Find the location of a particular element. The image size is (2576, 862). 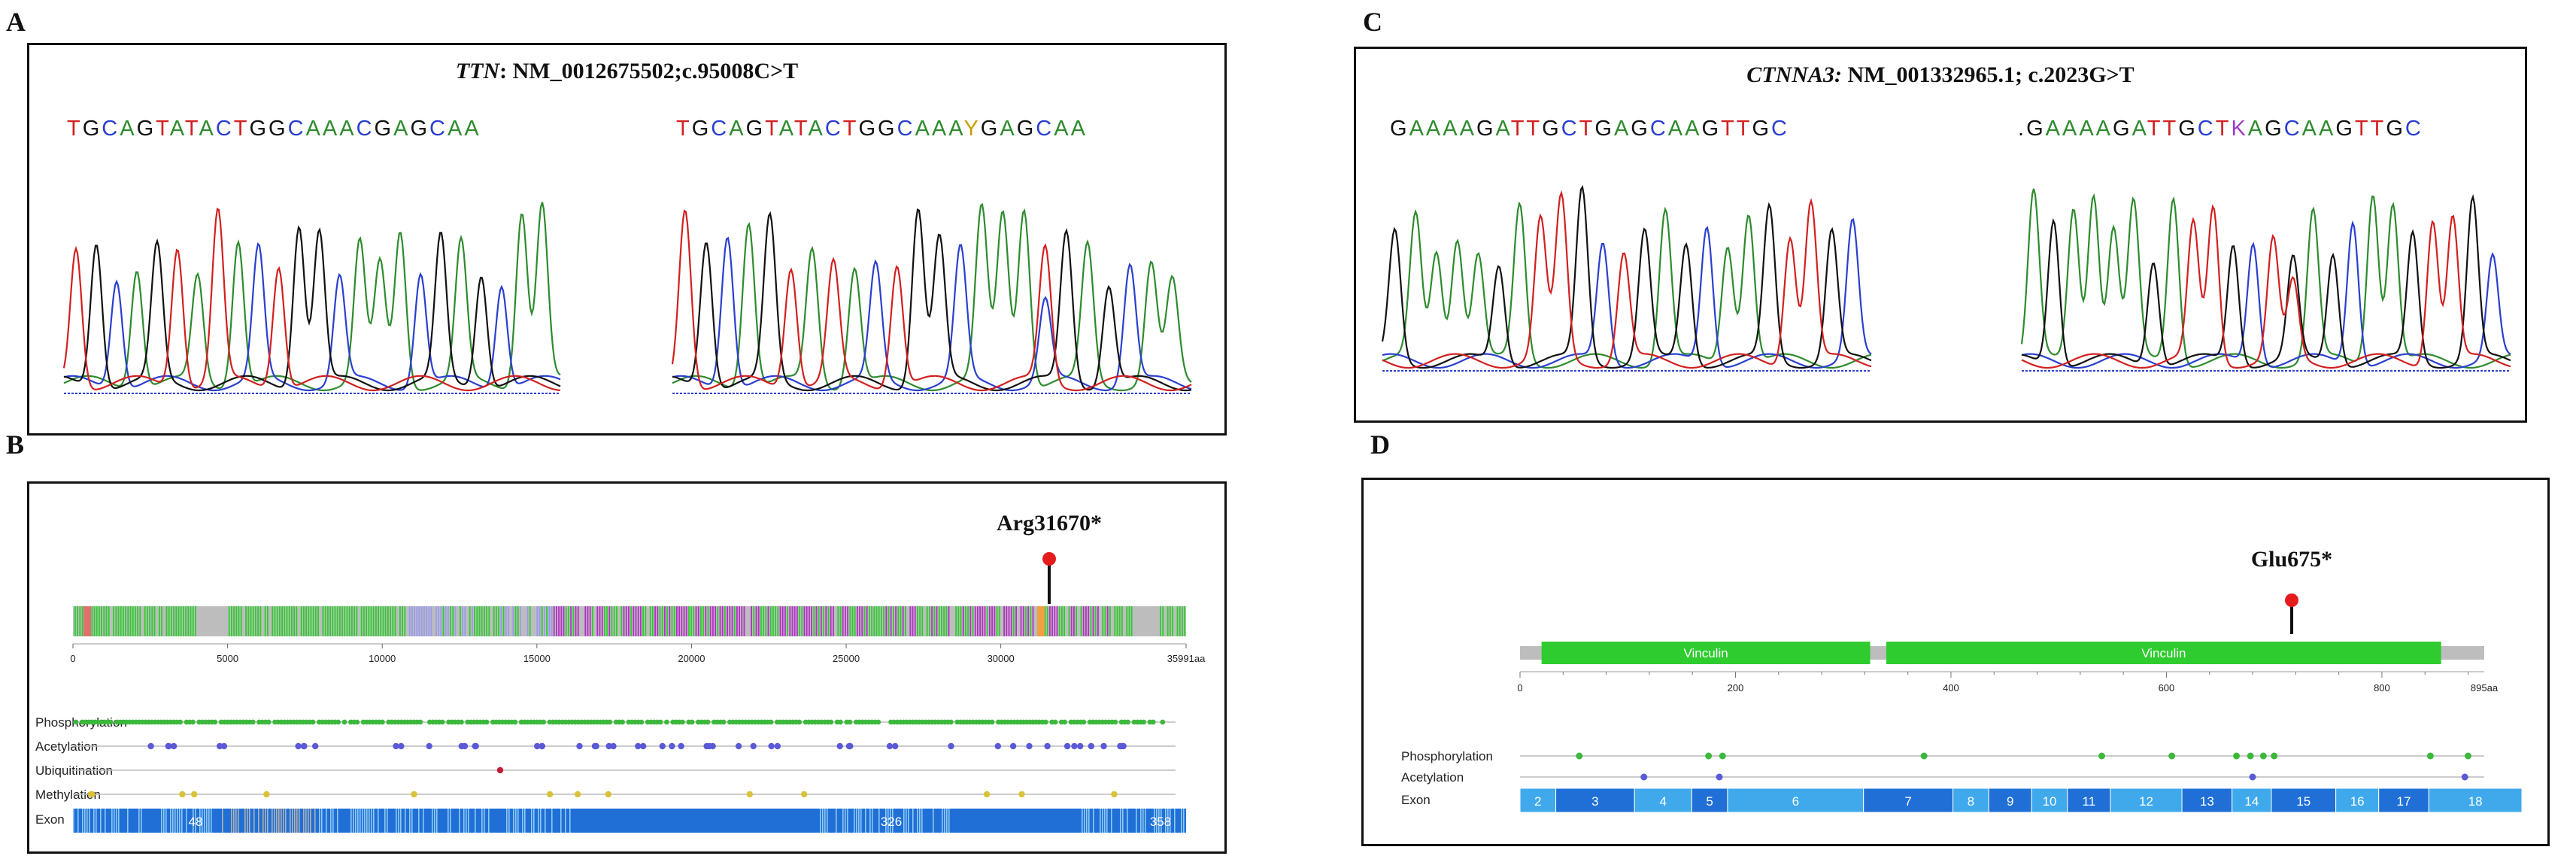

domain-label: Vinculin is located at coordinates (2163, 653).